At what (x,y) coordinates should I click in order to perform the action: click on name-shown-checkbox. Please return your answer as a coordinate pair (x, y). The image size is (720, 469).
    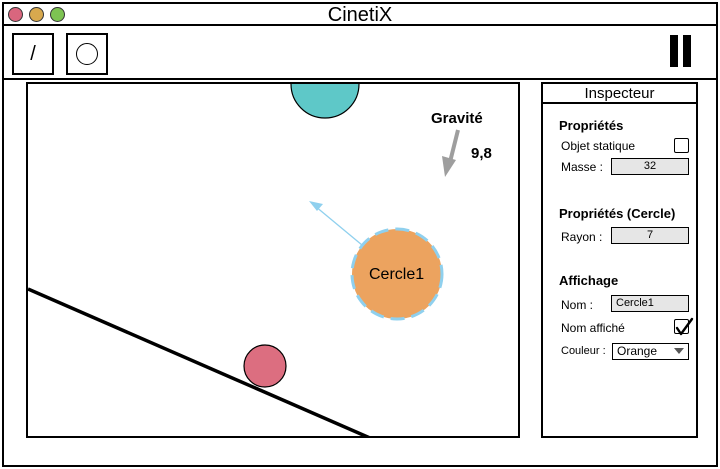
    Looking at the image, I should click on (684, 326).